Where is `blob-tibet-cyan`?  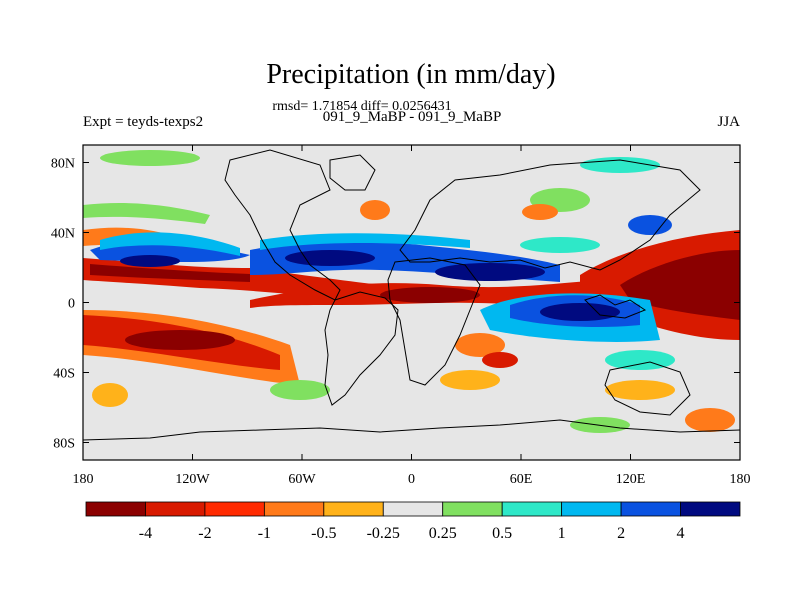 blob-tibet-cyan is located at coordinates (560, 245).